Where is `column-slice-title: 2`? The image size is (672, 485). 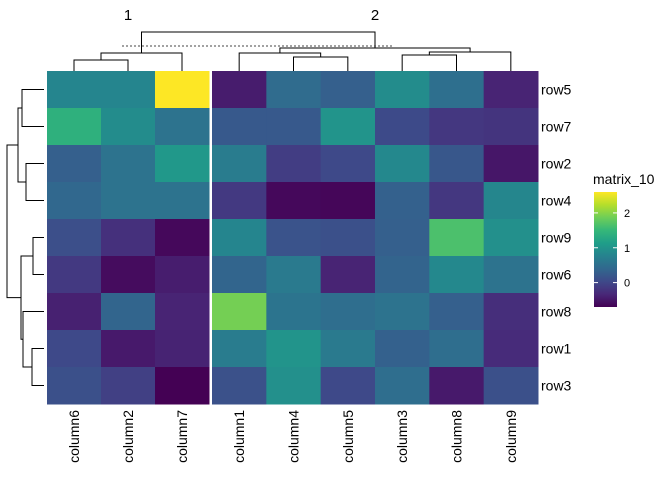 column-slice-title: 2 is located at coordinates (375, 15).